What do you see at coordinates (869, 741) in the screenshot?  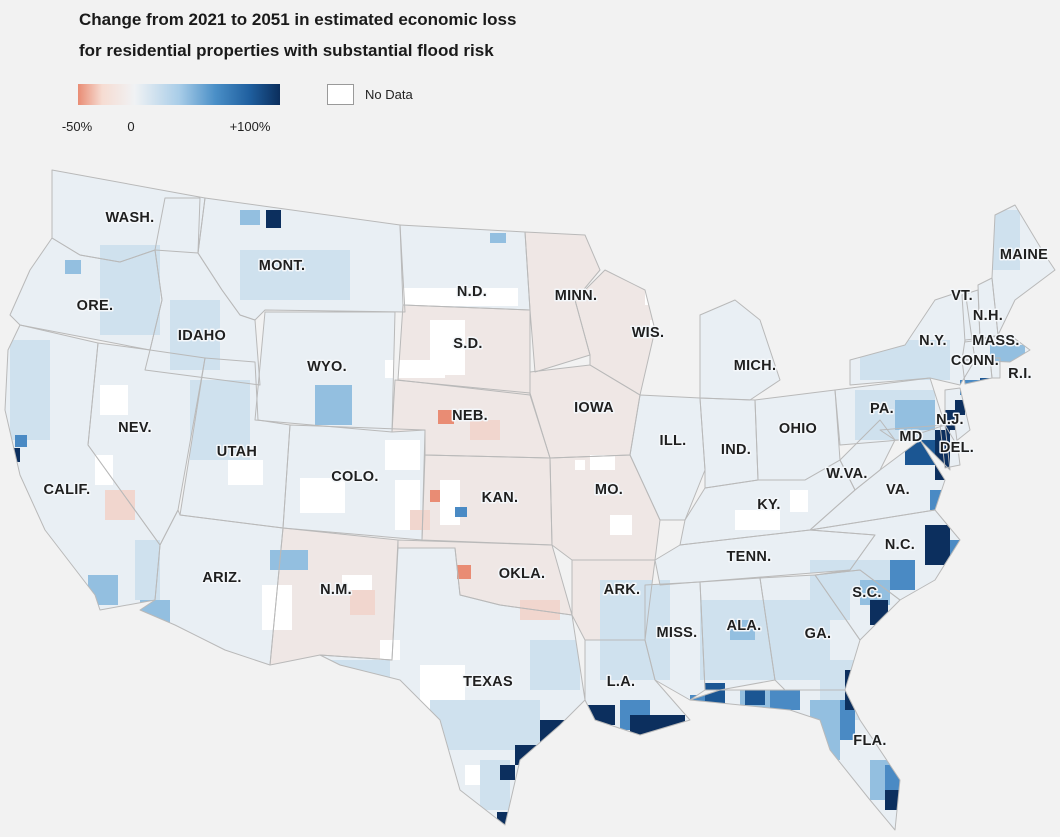 I see `state-label-fl: FLA.` at bounding box center [869, 741].